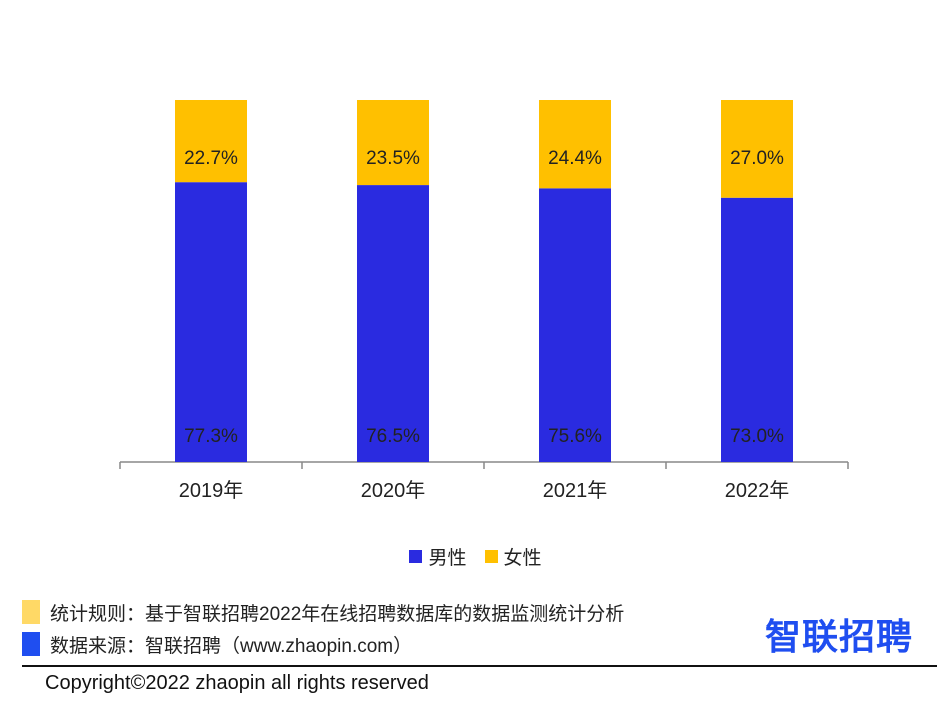 This screenshot has height=720, width=951. Describe the element at coordinates (575, 436) in the screenshot. I see `data-label-male: 75.6%` at that location.